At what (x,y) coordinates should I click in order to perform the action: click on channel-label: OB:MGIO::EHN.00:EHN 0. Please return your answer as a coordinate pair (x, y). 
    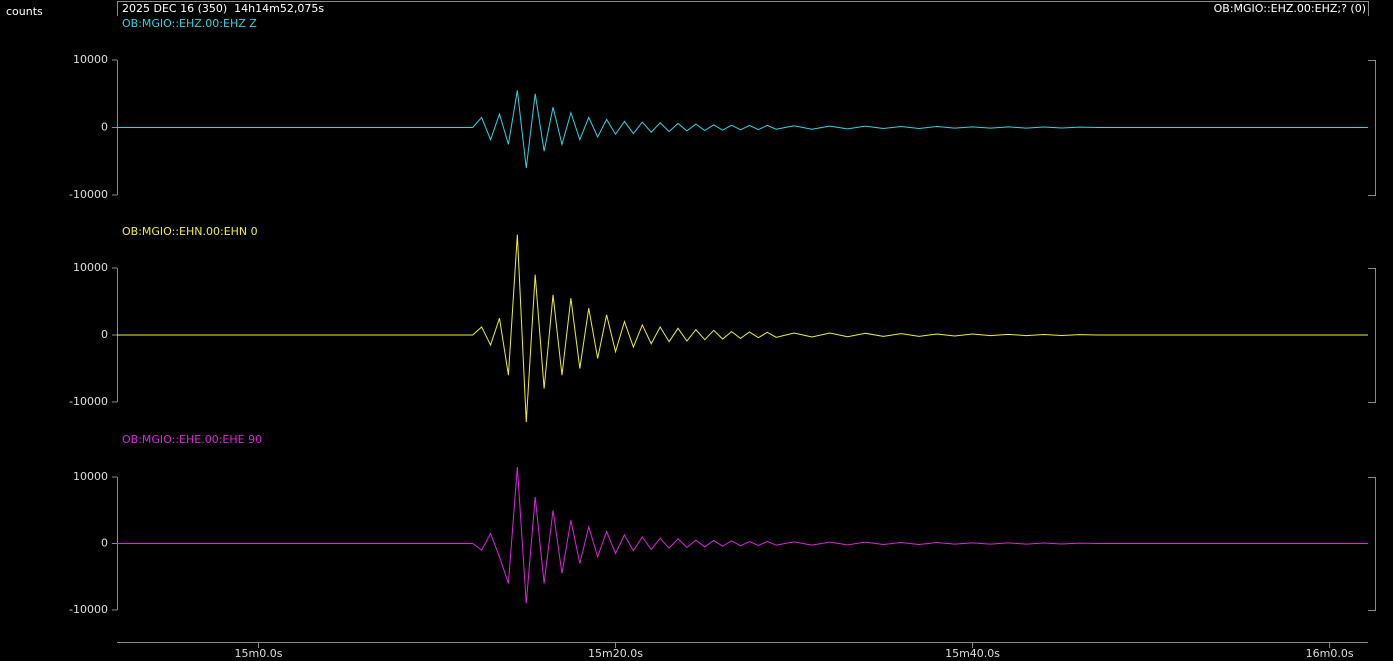
    Looking at the image, I should click on (190, 231).